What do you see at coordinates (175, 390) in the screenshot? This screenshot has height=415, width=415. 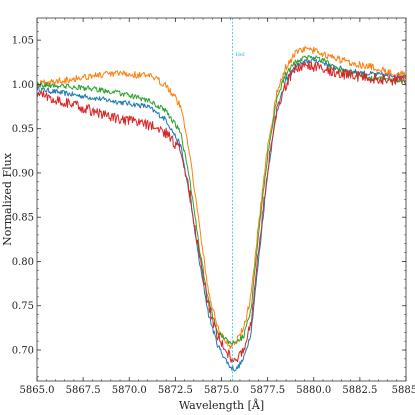 I see `x-tick-label: 5872.5` at bounding box center [175, 390].